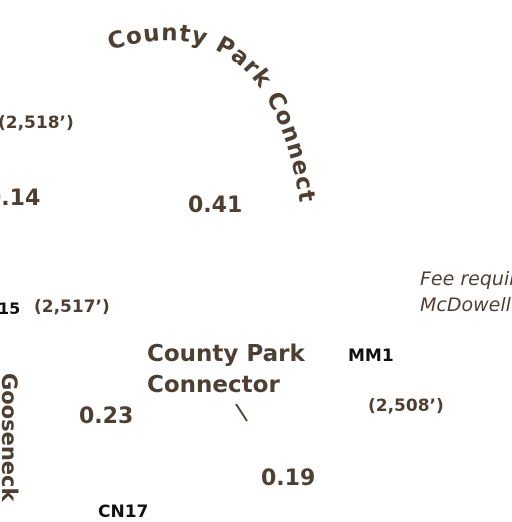 Image resolution: width=512 pixels, height=522 pixels. Describe the element at coordinates (10, 437) in the screenshot. I see `trail-label-gooseneck: Gooseneck` at that location.